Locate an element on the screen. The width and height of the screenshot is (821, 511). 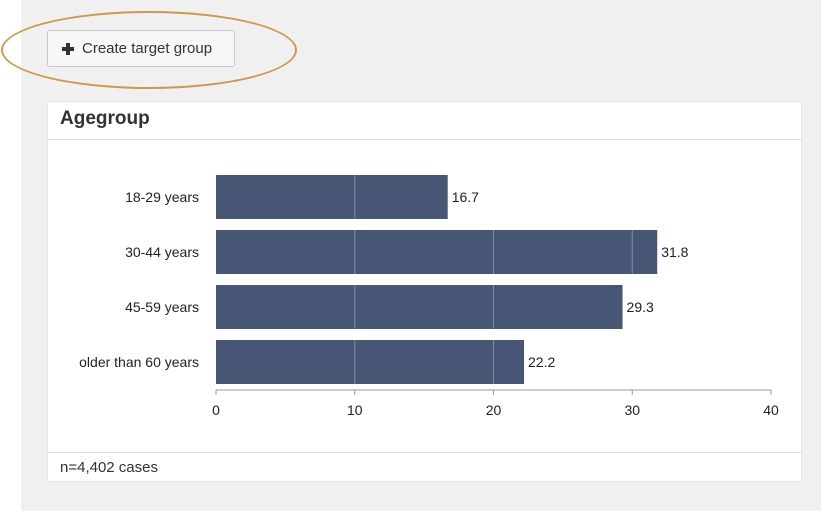
panel-title: Agegroup is located at coordinates (105, 118).